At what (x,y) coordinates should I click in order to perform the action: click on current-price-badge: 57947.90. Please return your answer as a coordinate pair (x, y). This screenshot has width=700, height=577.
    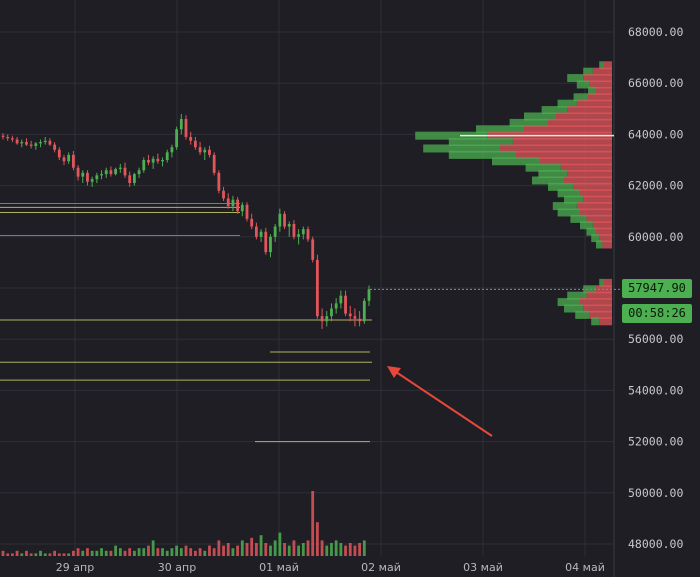
    Looking at the image, I should click on (657, 288).